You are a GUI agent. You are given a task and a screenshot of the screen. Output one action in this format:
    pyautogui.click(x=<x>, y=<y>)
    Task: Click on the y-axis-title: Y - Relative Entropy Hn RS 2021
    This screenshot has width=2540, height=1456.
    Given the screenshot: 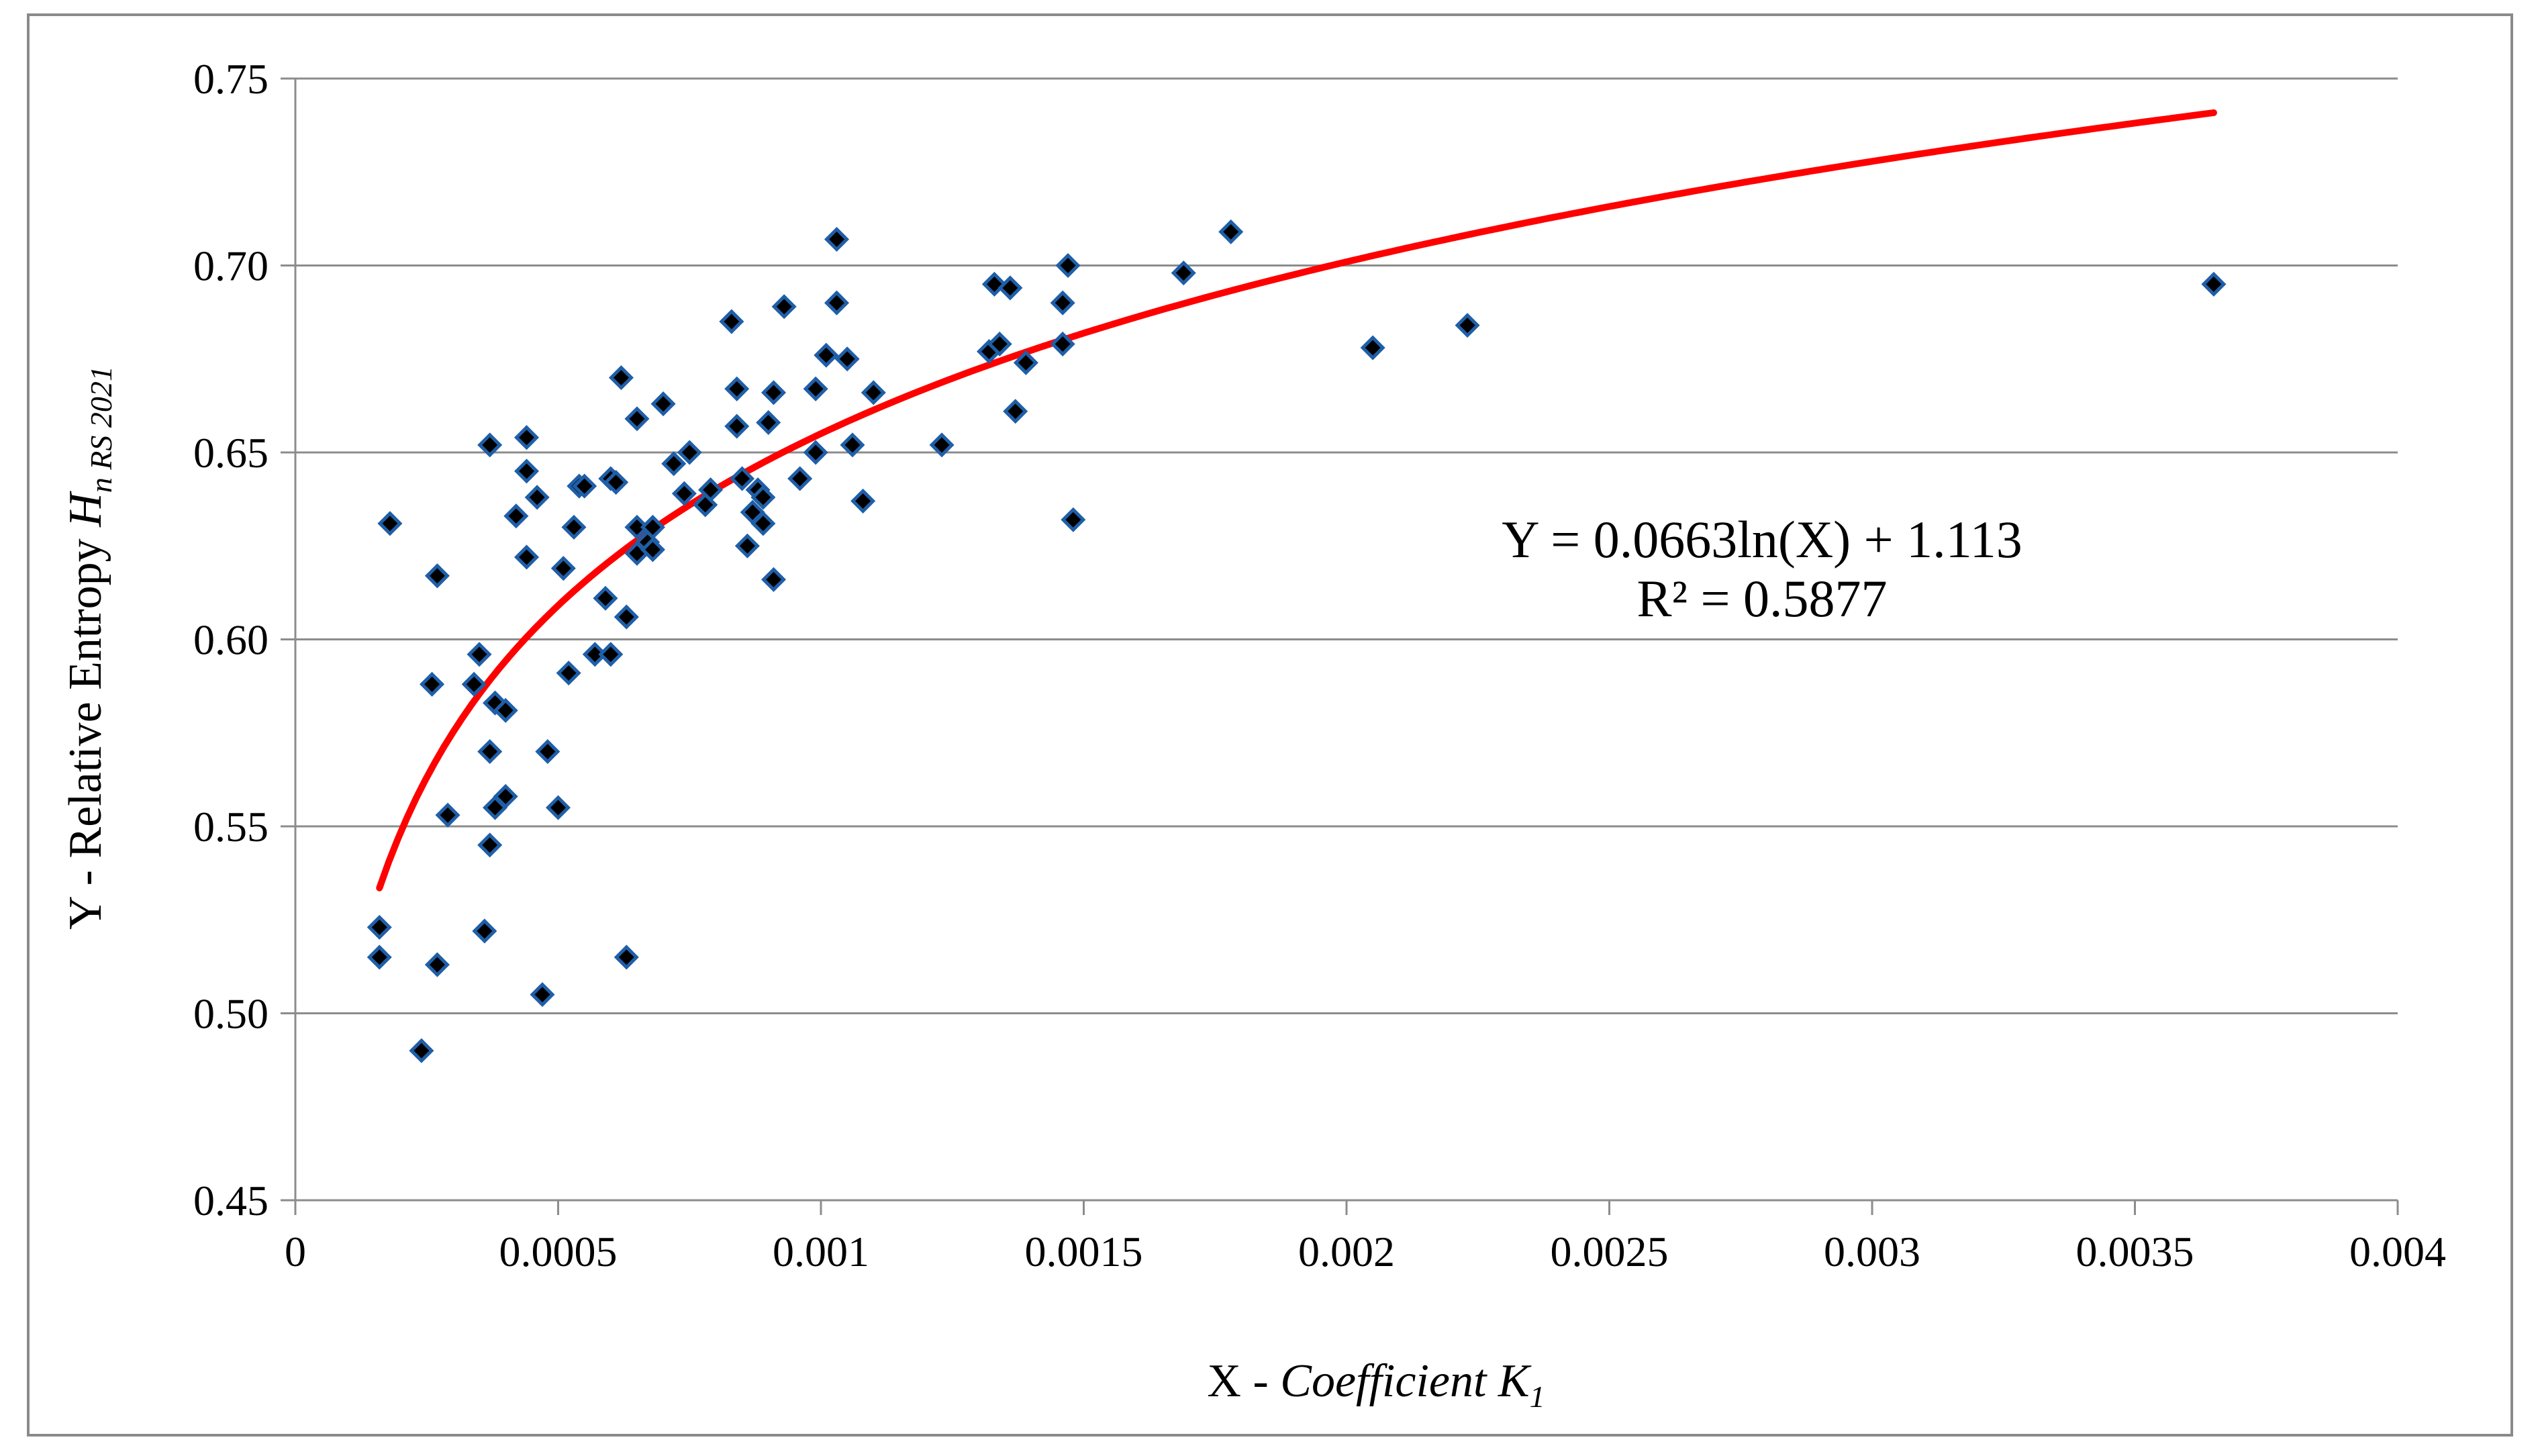 What is the action you would take?
    pyautogui.click(x=89, y=648)
    